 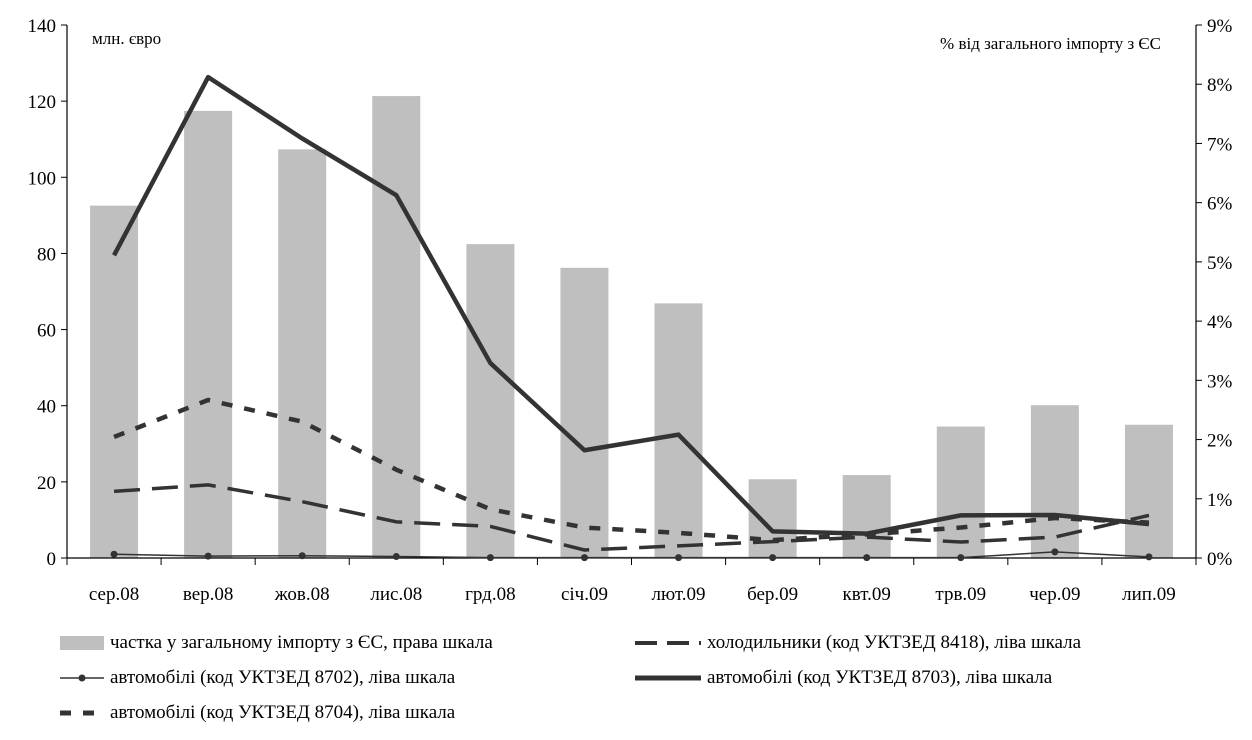 What do you see at coordinates (1050, 43) in the screenshot?
I see `right-axis-unit-label: % від загального імпорту з ЄС` at bounding box center [1050, 43].